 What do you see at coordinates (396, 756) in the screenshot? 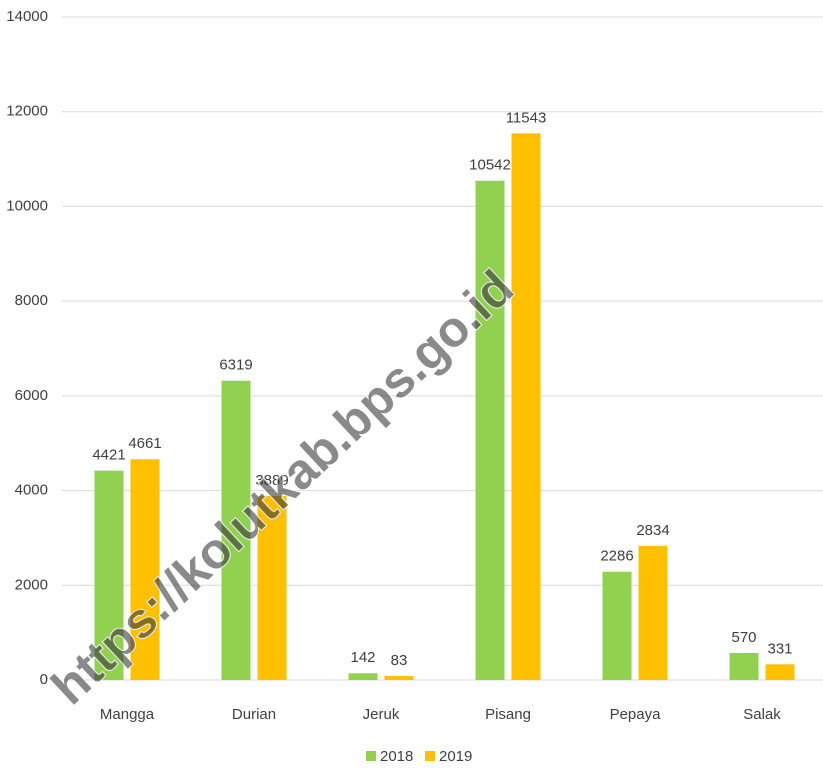
I see `legend-label: 2018` at bounding box center [396, 756].